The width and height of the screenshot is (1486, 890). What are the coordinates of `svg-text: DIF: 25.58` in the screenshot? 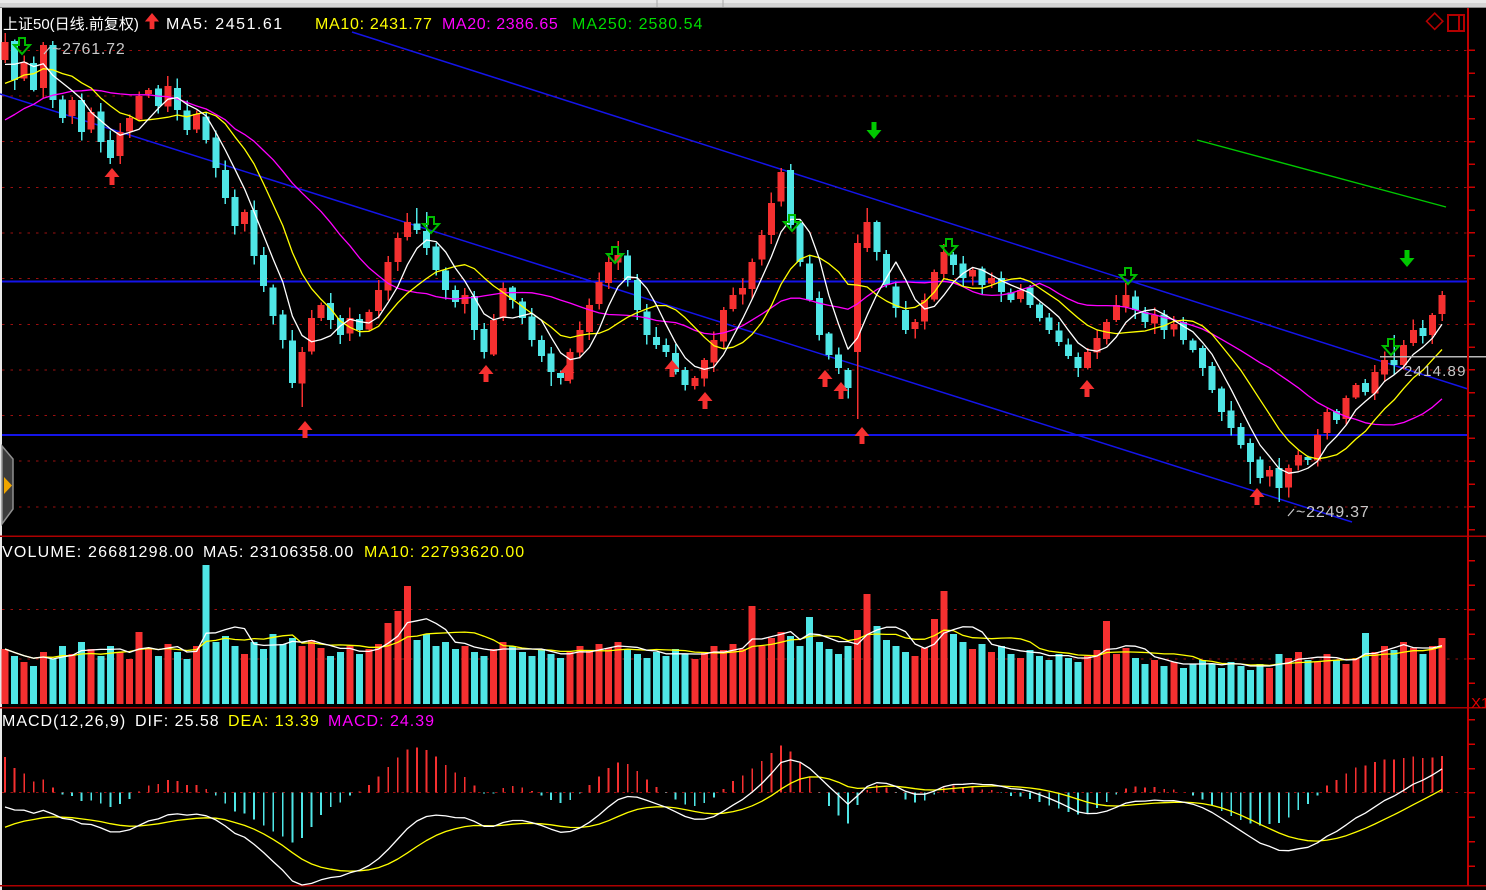 It's located at (177, 721).